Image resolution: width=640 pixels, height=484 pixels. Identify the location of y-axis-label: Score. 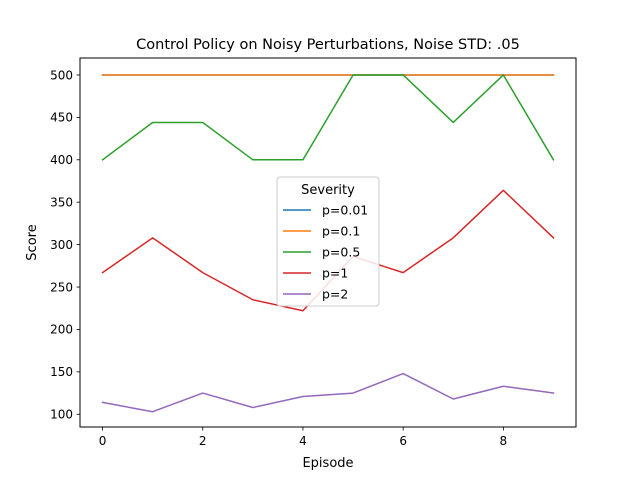
(32, 242).